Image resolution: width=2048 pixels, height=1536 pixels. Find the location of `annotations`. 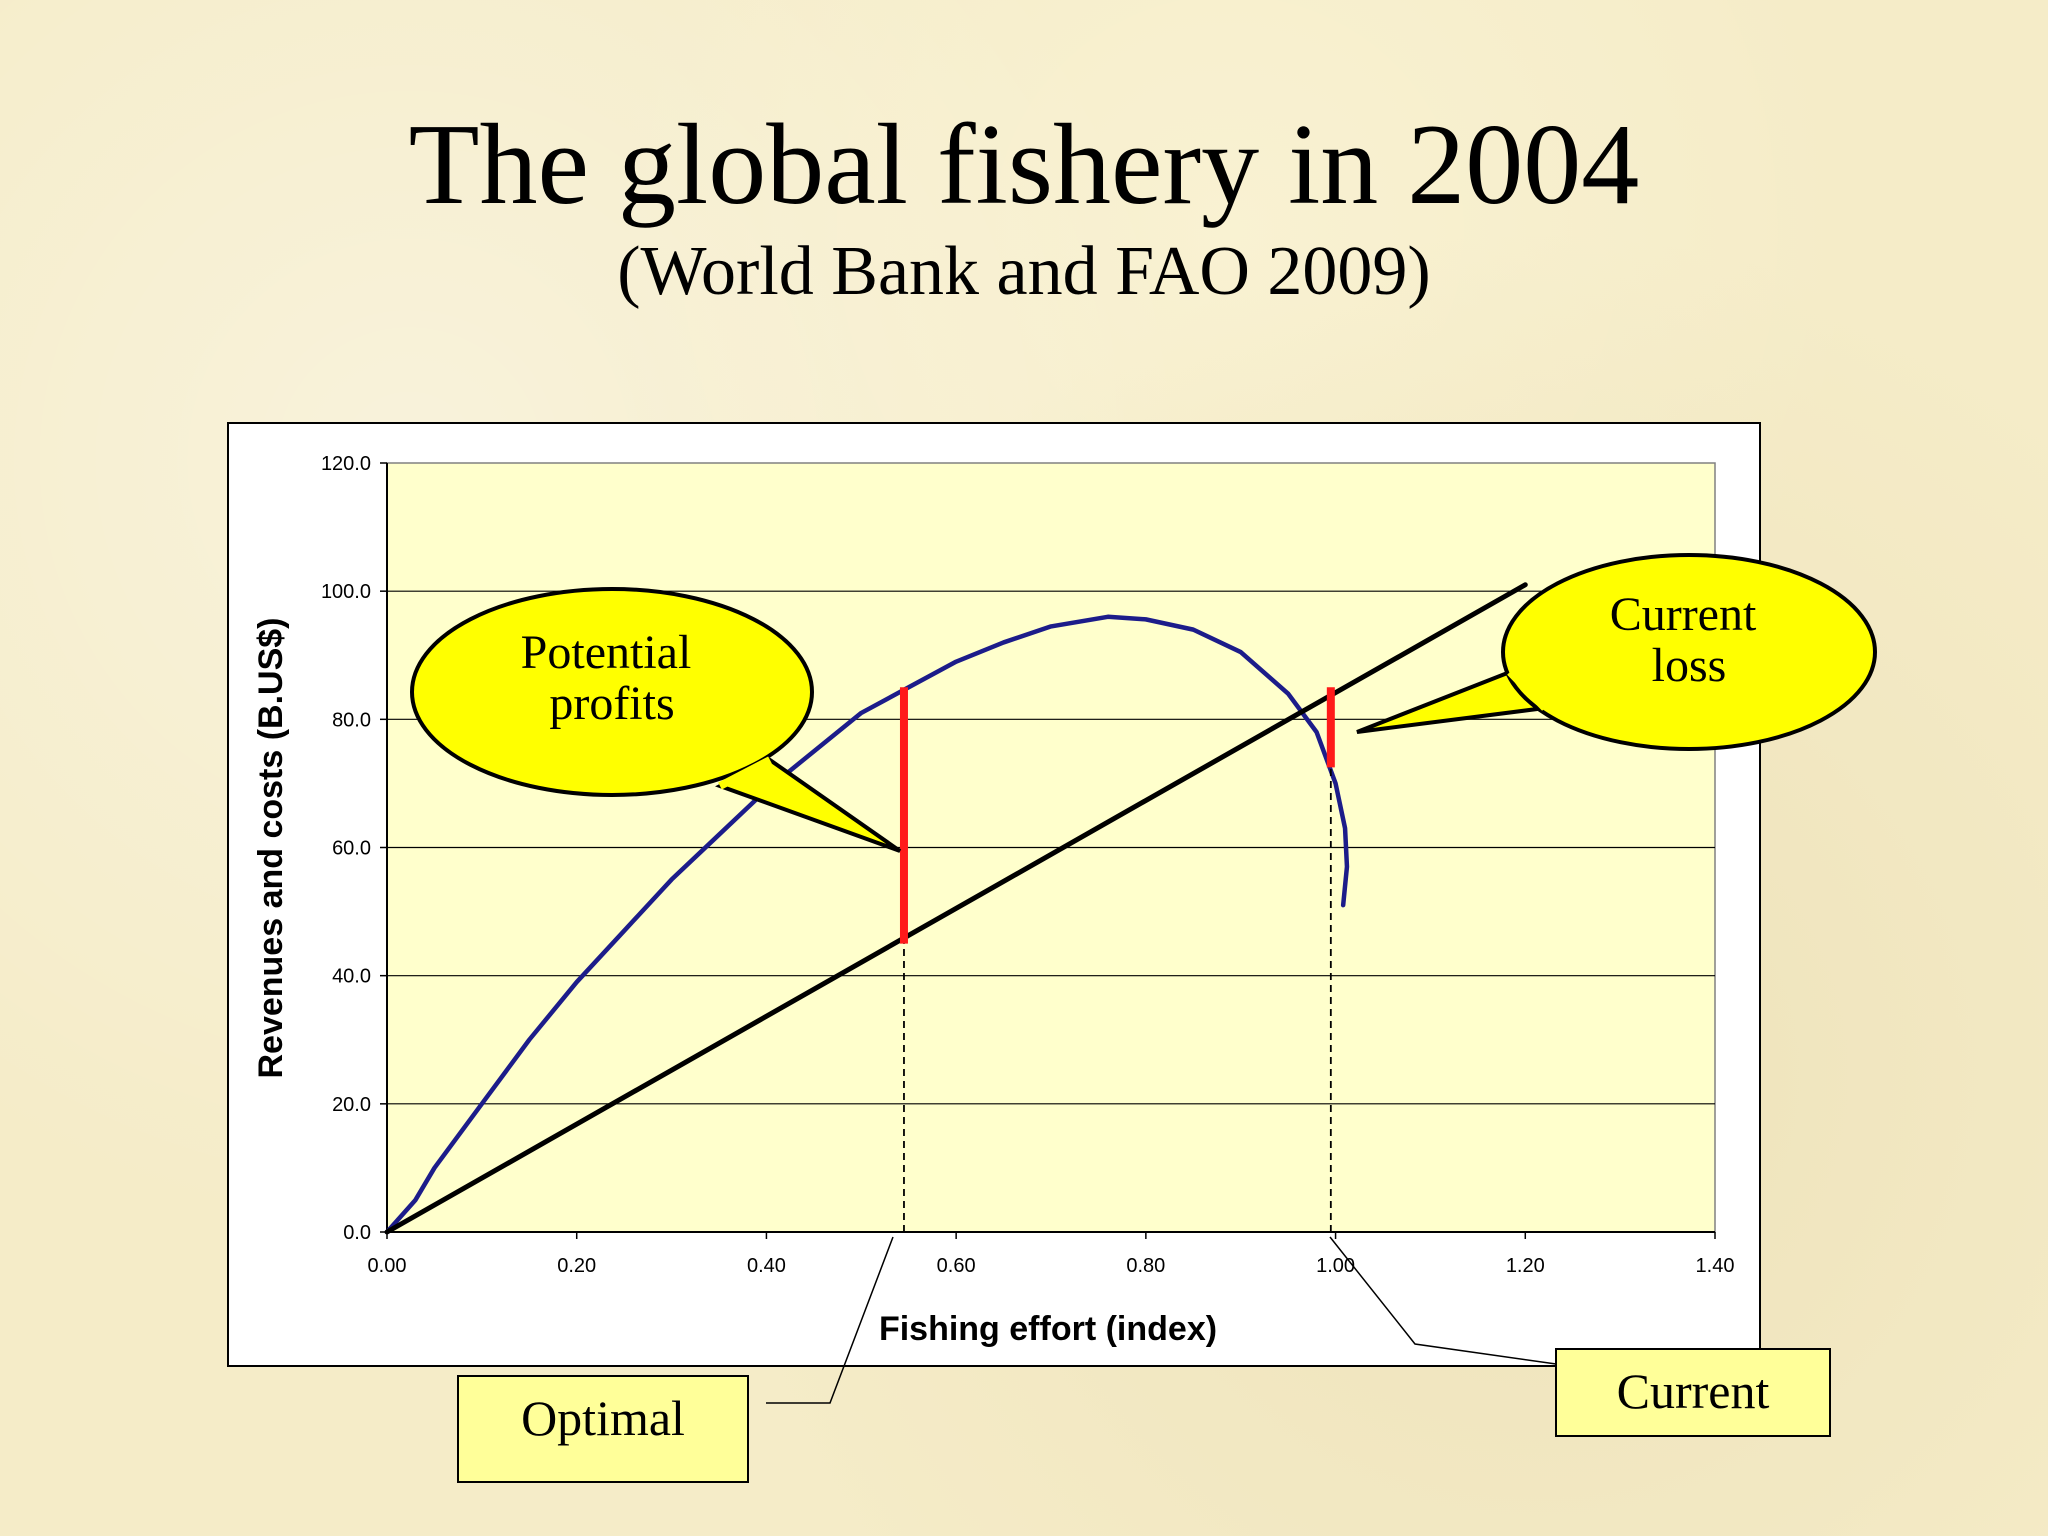

annotations is located at coordinates (1117, 959).